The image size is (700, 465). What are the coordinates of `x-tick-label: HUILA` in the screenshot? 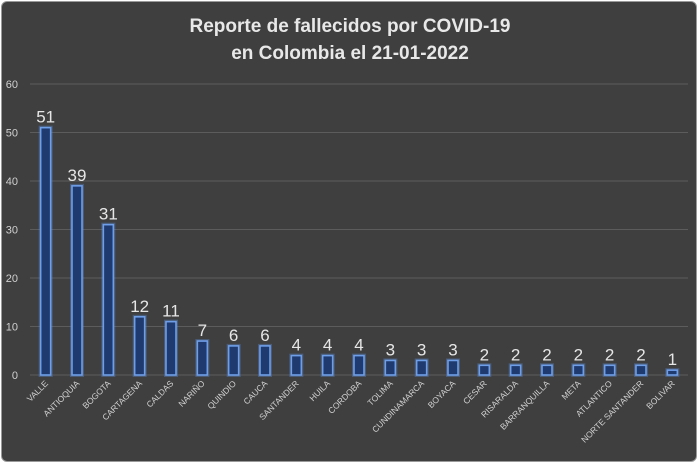 It's located at (319, 390).